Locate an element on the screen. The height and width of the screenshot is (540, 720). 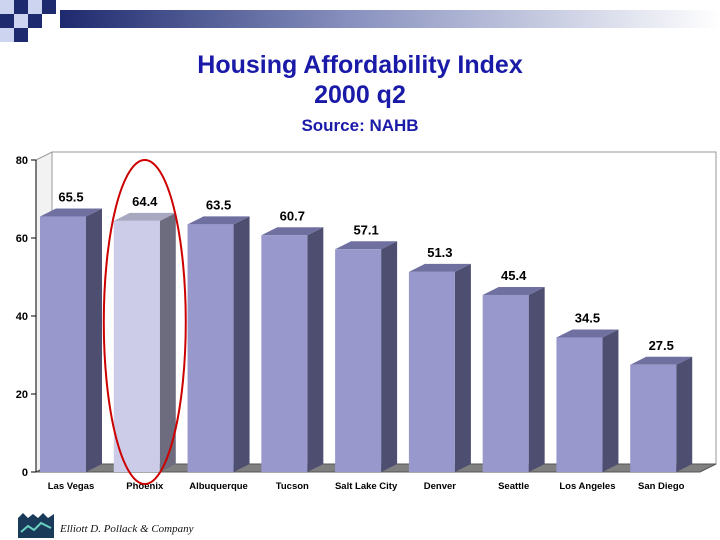
highlight-overlay is located at coordinates (144, 322).